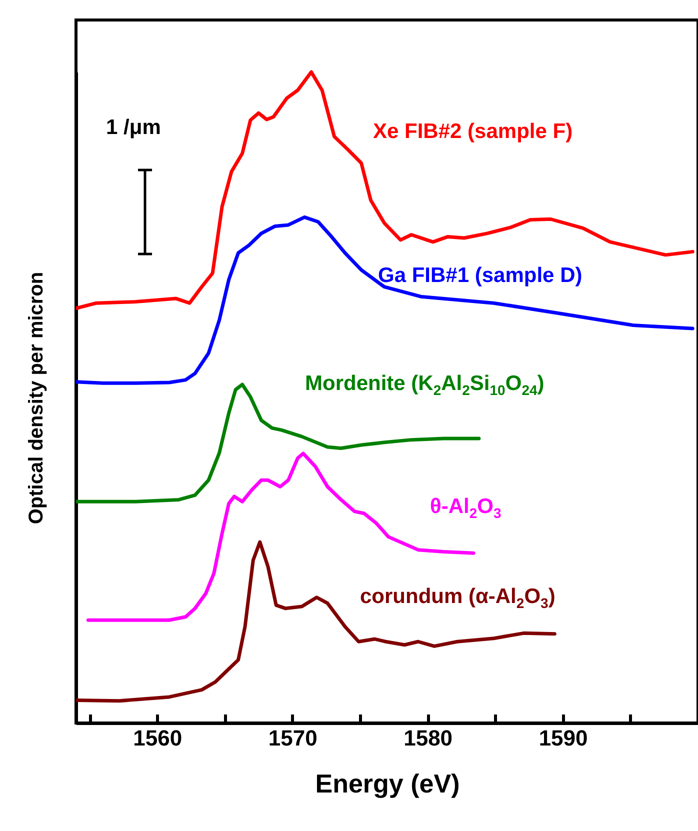 Image resolution: width=698 pixels, height=831 pixels. What do you see at coordinates (157, 738) in the screenshot?
I see `x-tick-label: 1560` at bounding box center [157, 738].